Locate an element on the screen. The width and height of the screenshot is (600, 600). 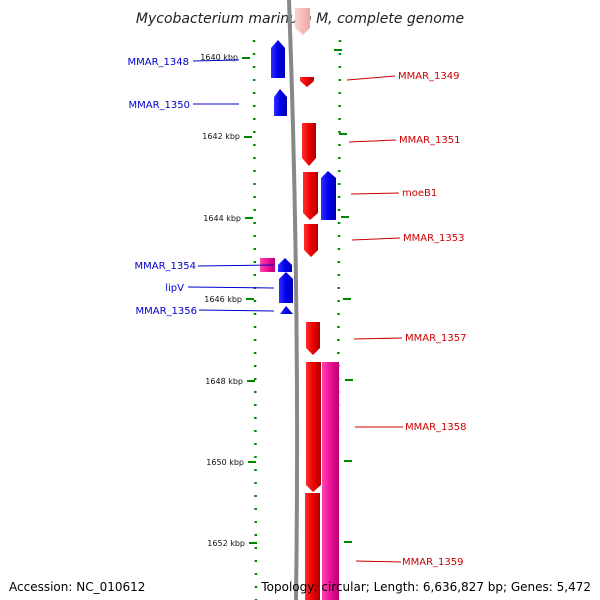
gene-label-MMAR_1348: MMAR_1348 is located at coordinates (159, 62).